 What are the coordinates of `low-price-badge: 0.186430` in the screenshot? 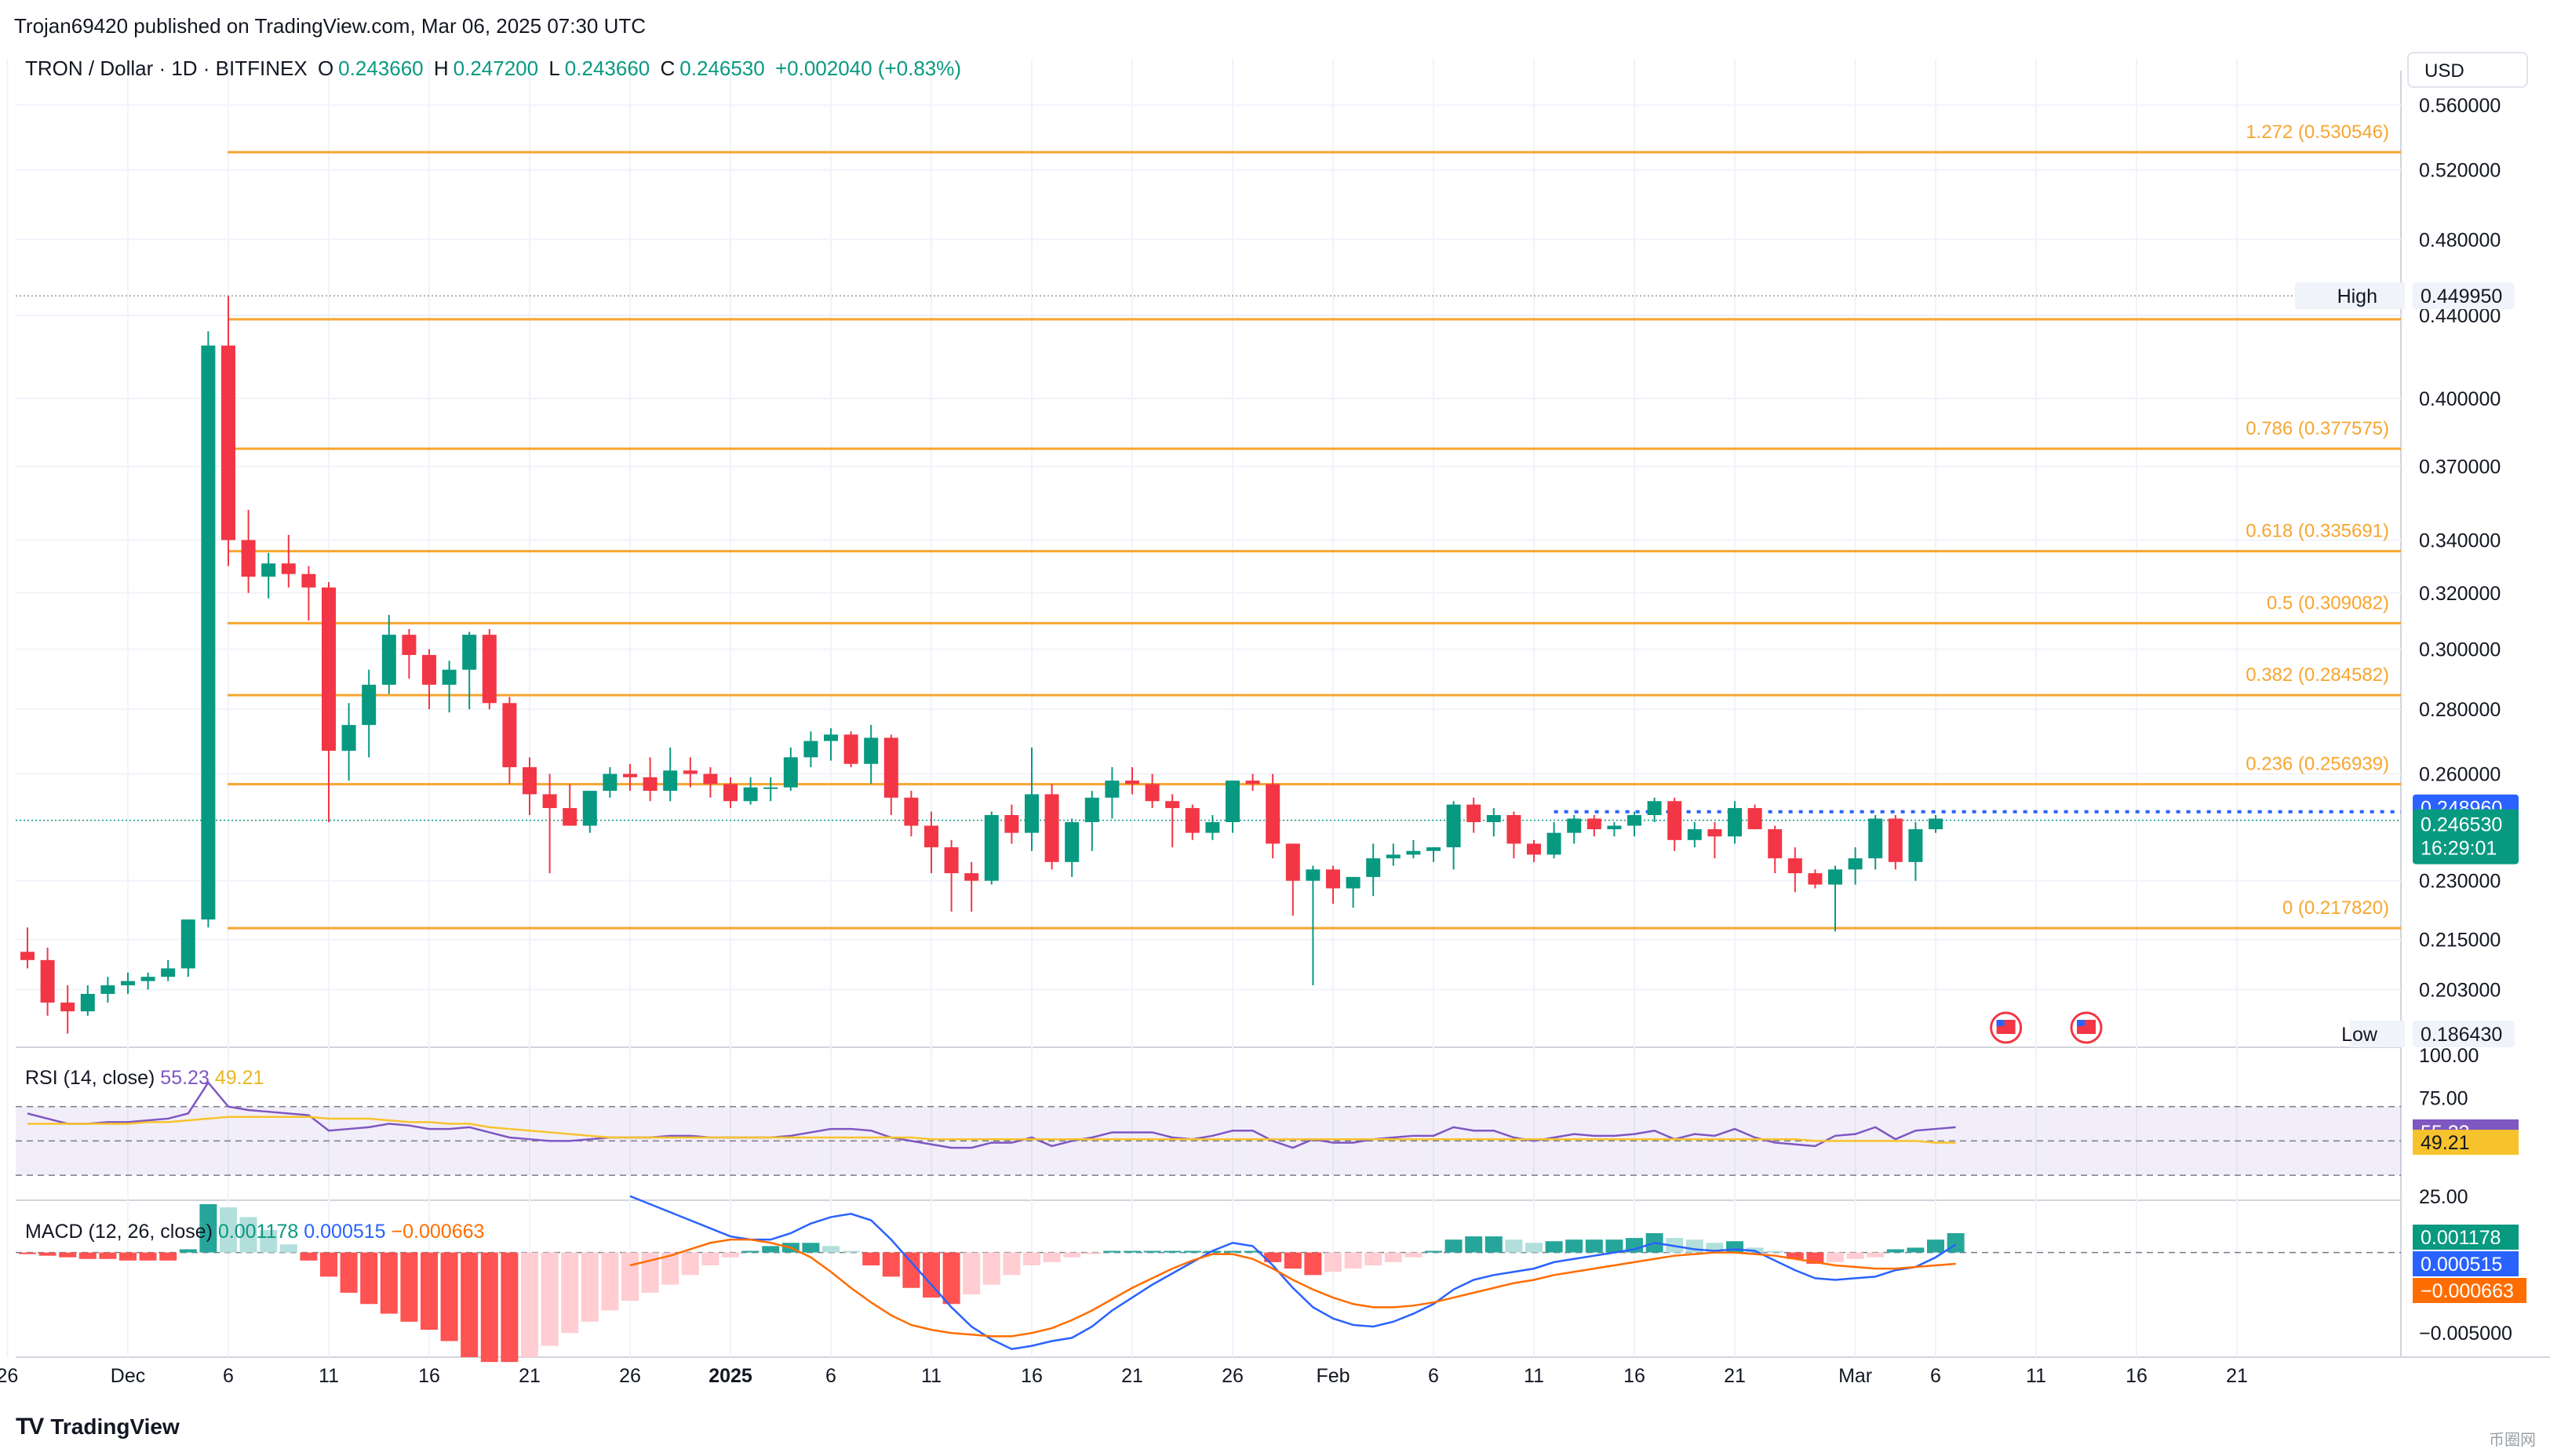 It's located at (2461, 1035).